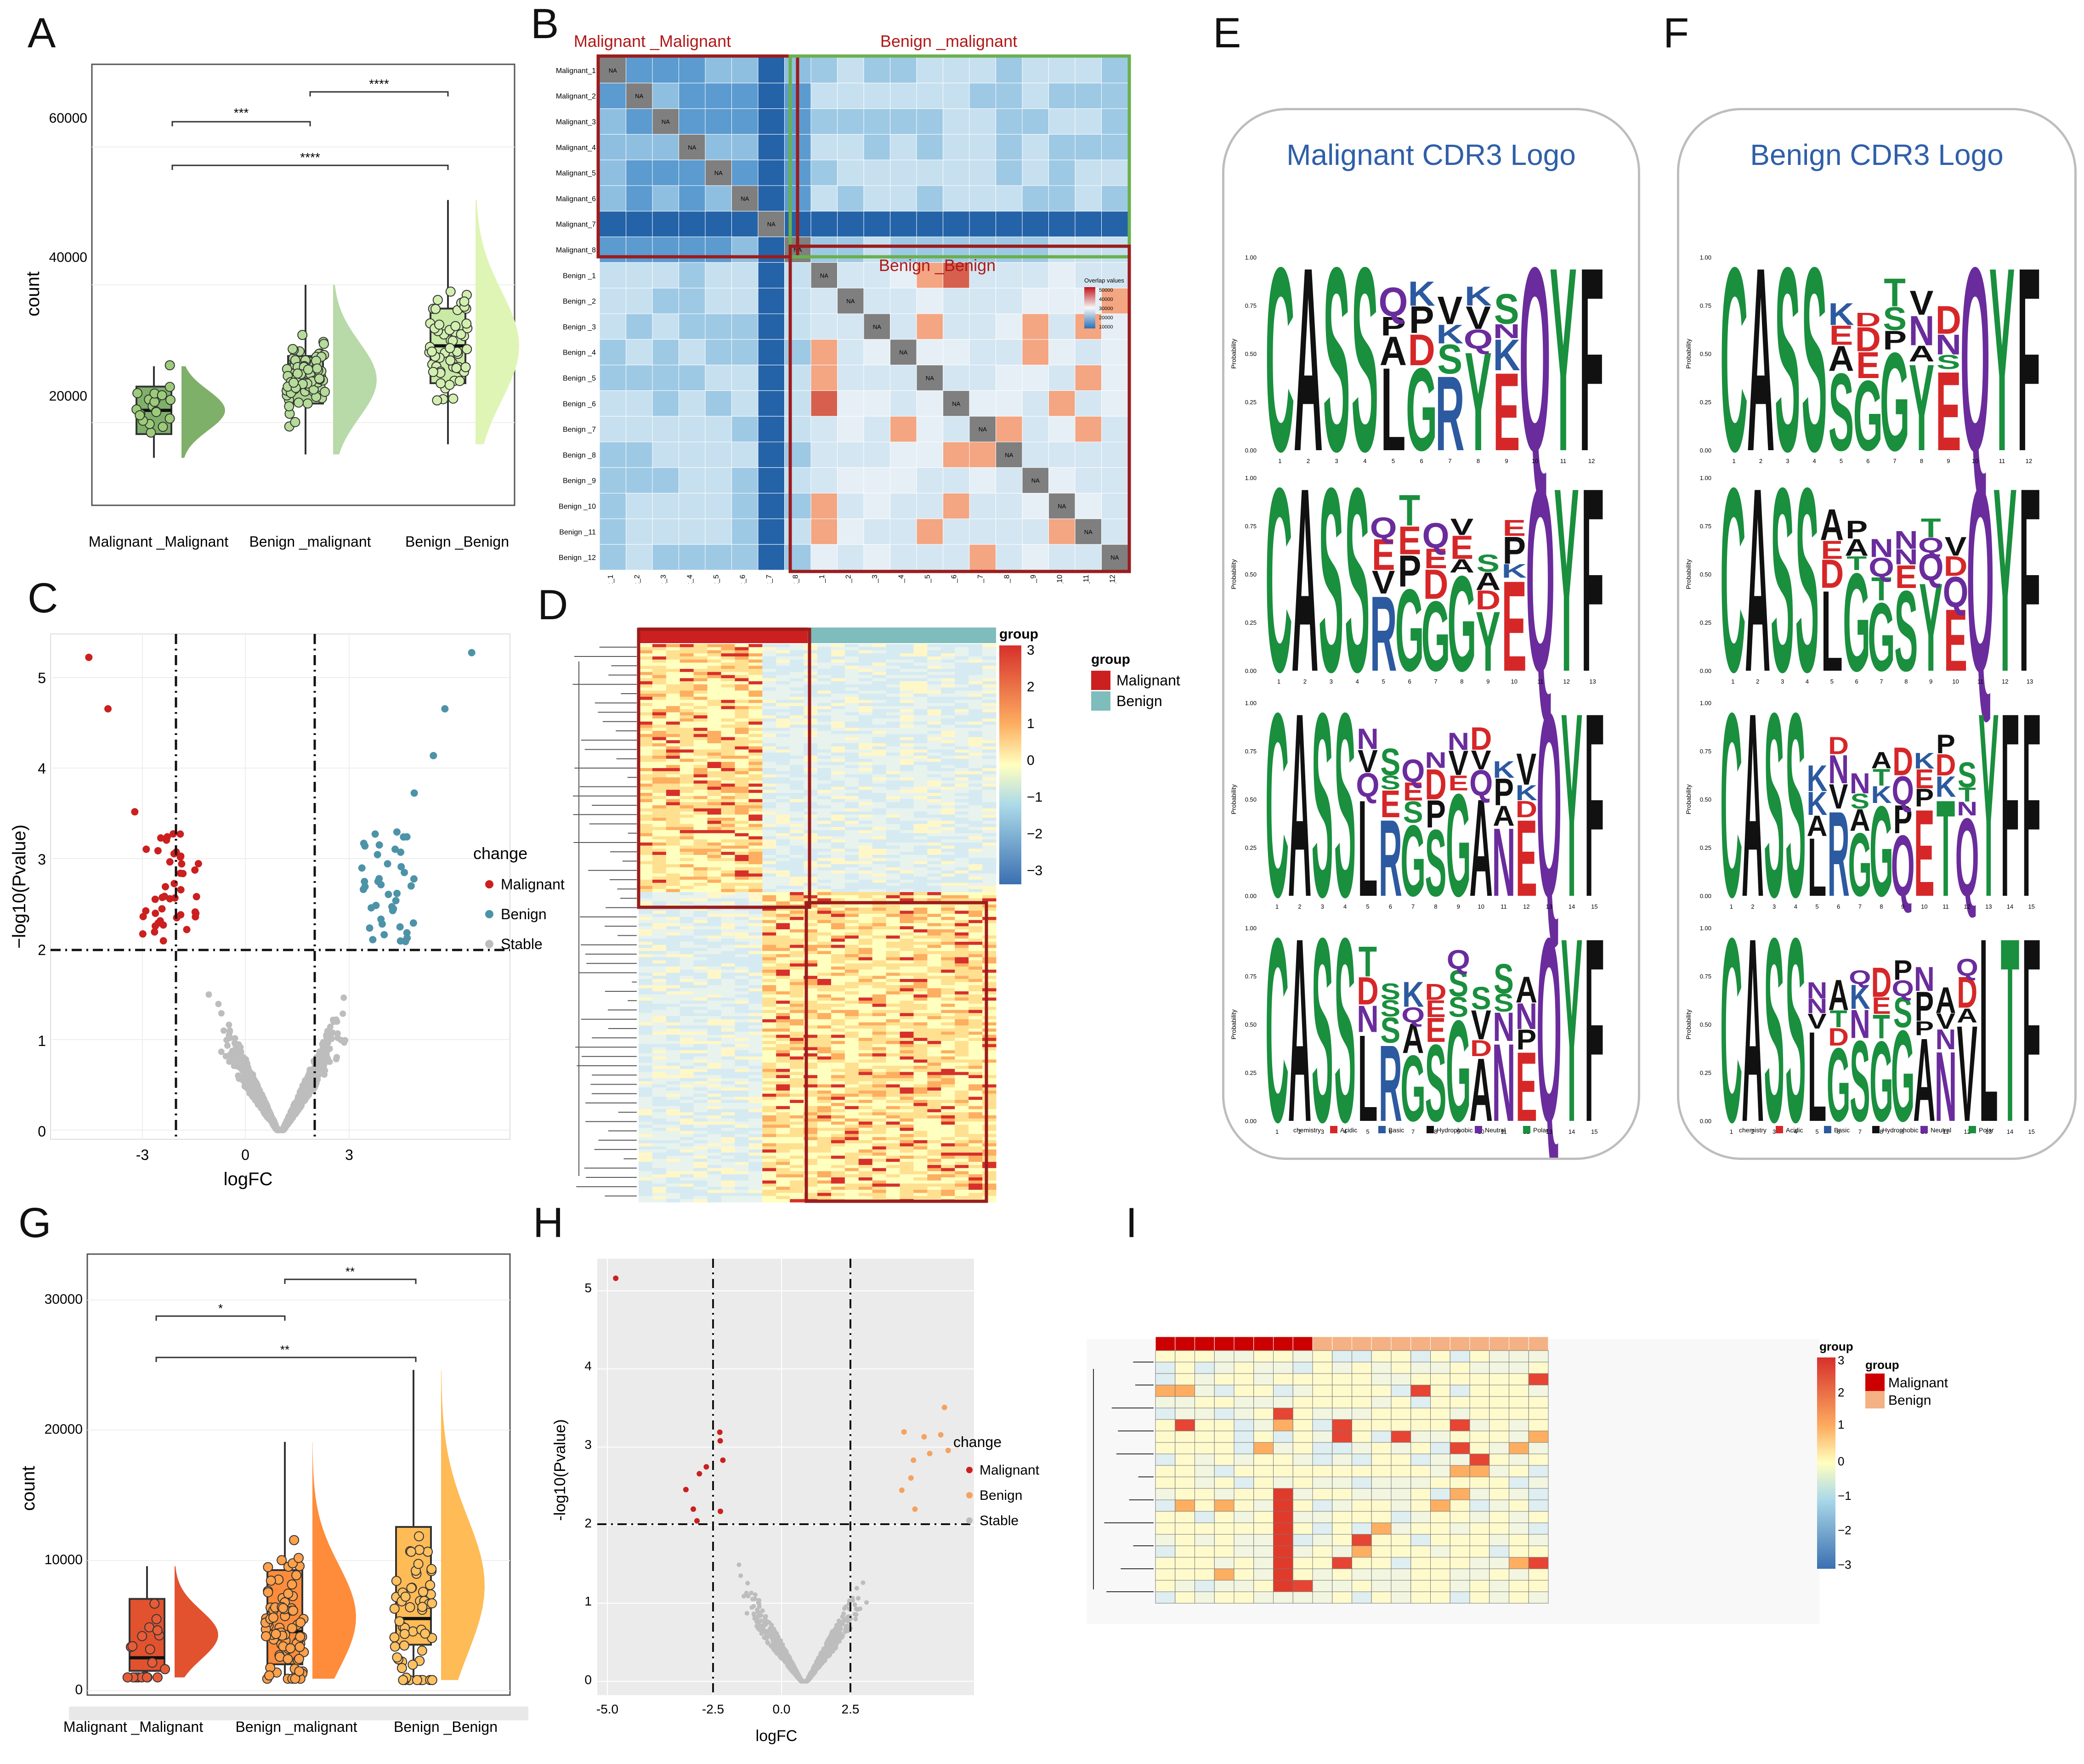 The image size is (2084, 1764). I want to click on col-label: Malignant_5, so click(716, 579).